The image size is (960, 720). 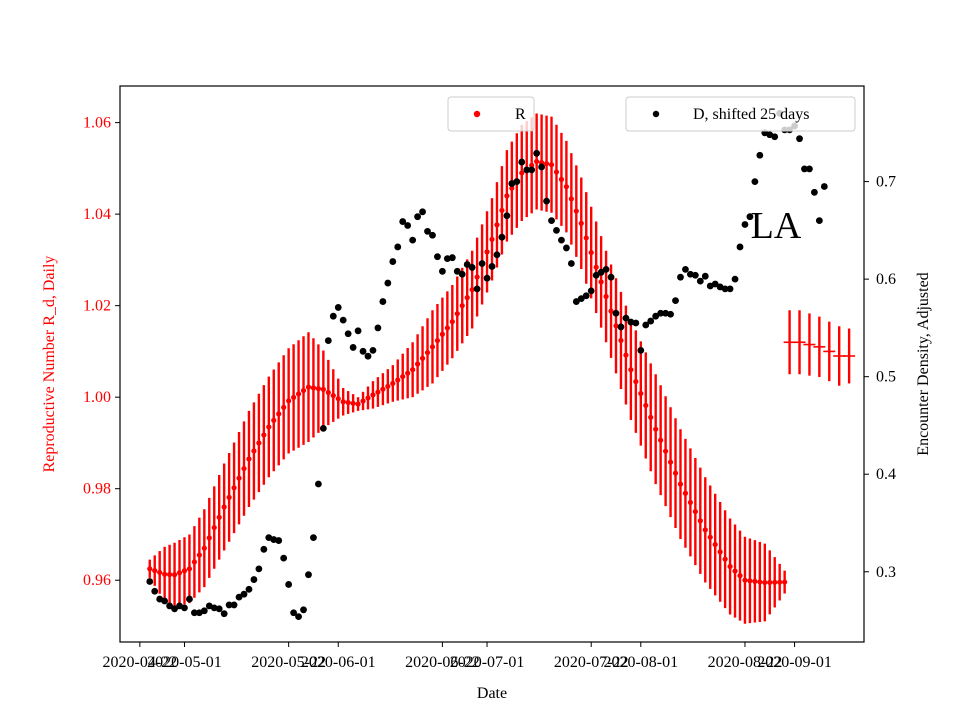 I want to click on legend-r-frame, so click(x=491, y=114).